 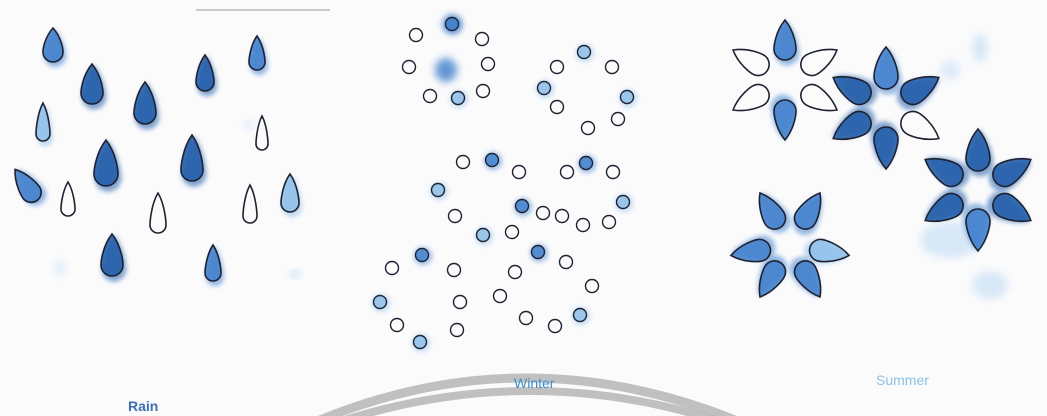 I want to click on decorative-arcs, so click(x=527, y=394).